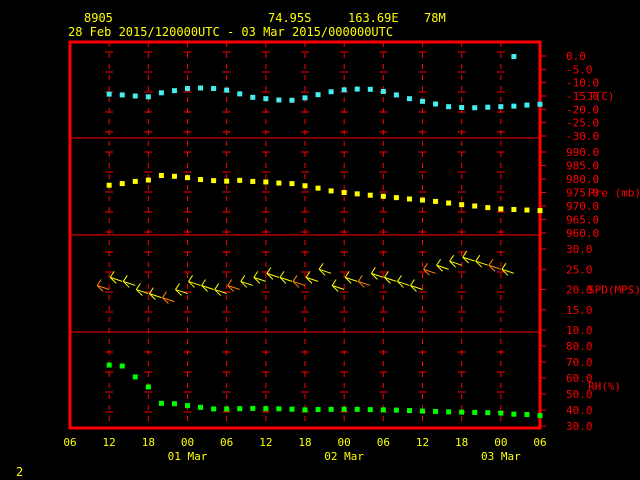  Describe the element at coordinates (614, 193) in the screenshot. I see `panel-label: Pre (mb)` at that location.